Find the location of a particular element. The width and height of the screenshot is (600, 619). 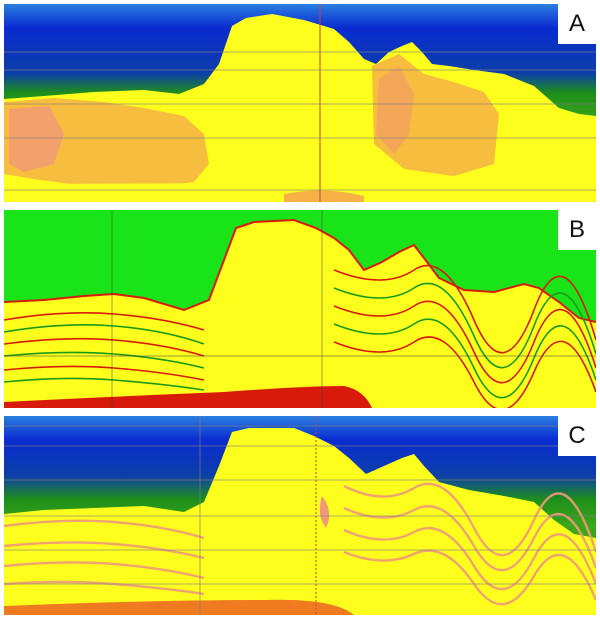

panel-a-label: A is located at coordinates (577, 24).